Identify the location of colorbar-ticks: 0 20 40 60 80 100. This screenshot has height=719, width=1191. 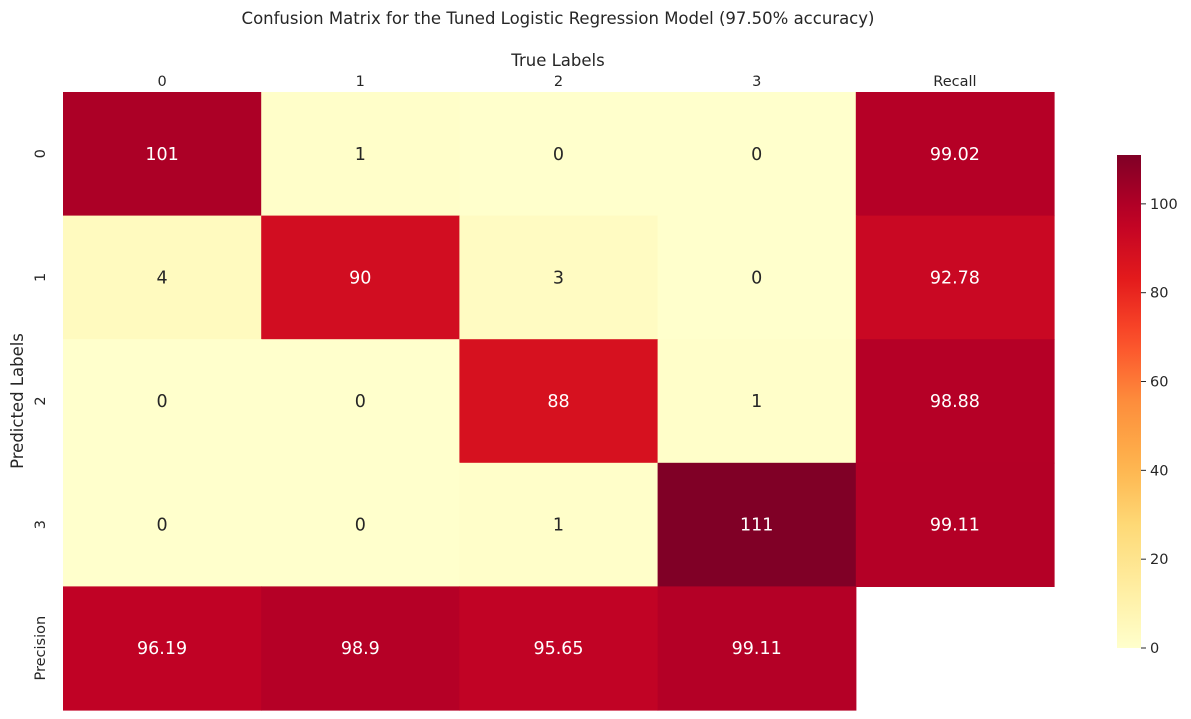
(1159, 427).